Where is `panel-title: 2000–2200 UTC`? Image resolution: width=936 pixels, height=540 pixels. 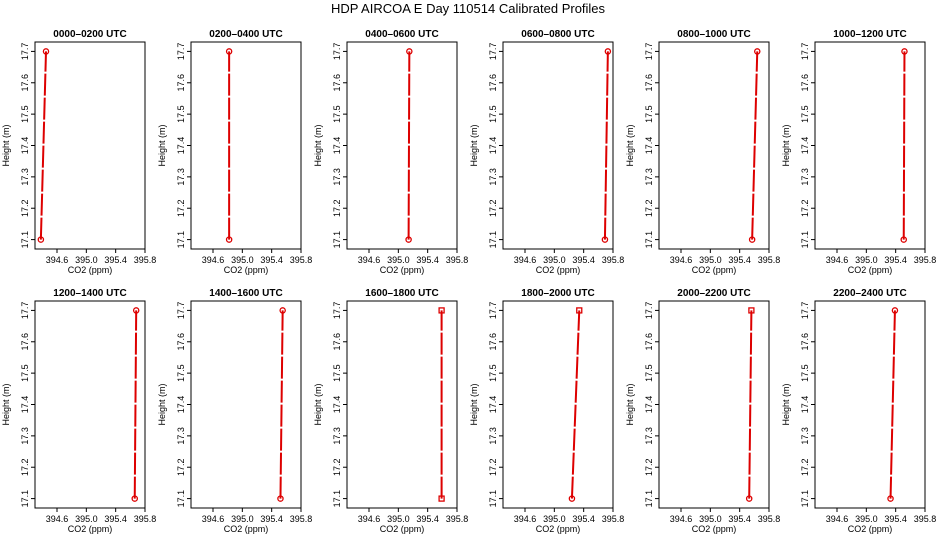 panel-title: 2000–2200 UTC is located at coordinates (713, 293).